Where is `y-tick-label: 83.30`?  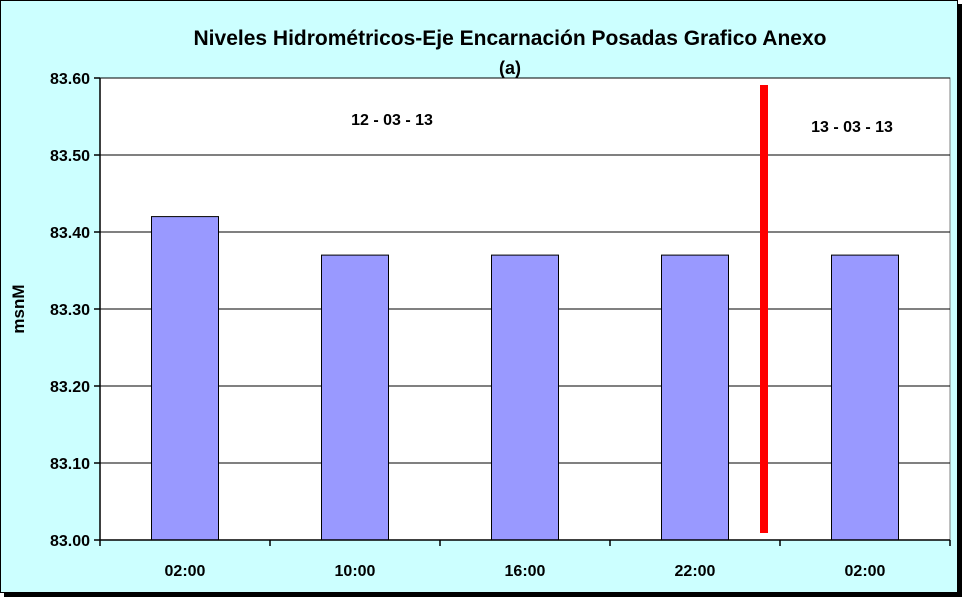
y-tick-label: 83.30 is located at coordinates (70, 310).